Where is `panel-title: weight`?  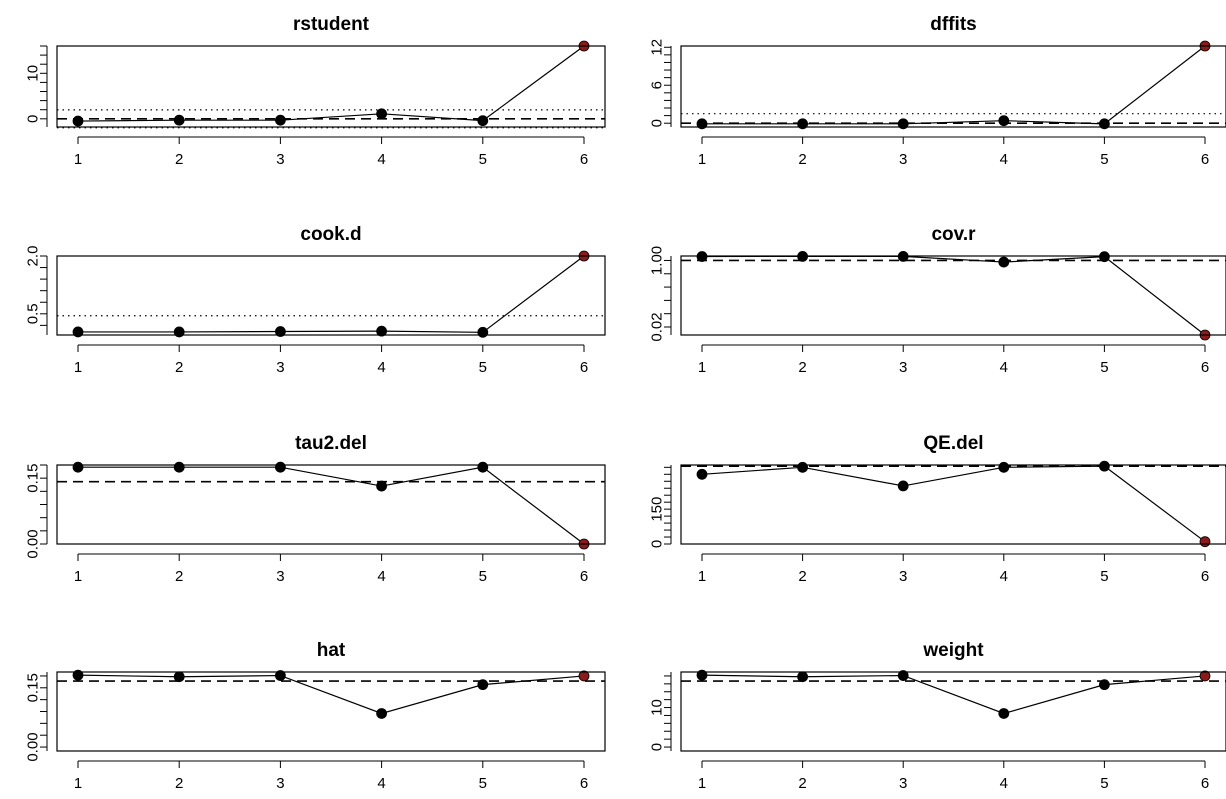 panel-title: weight is located at coordinates (953, 650).